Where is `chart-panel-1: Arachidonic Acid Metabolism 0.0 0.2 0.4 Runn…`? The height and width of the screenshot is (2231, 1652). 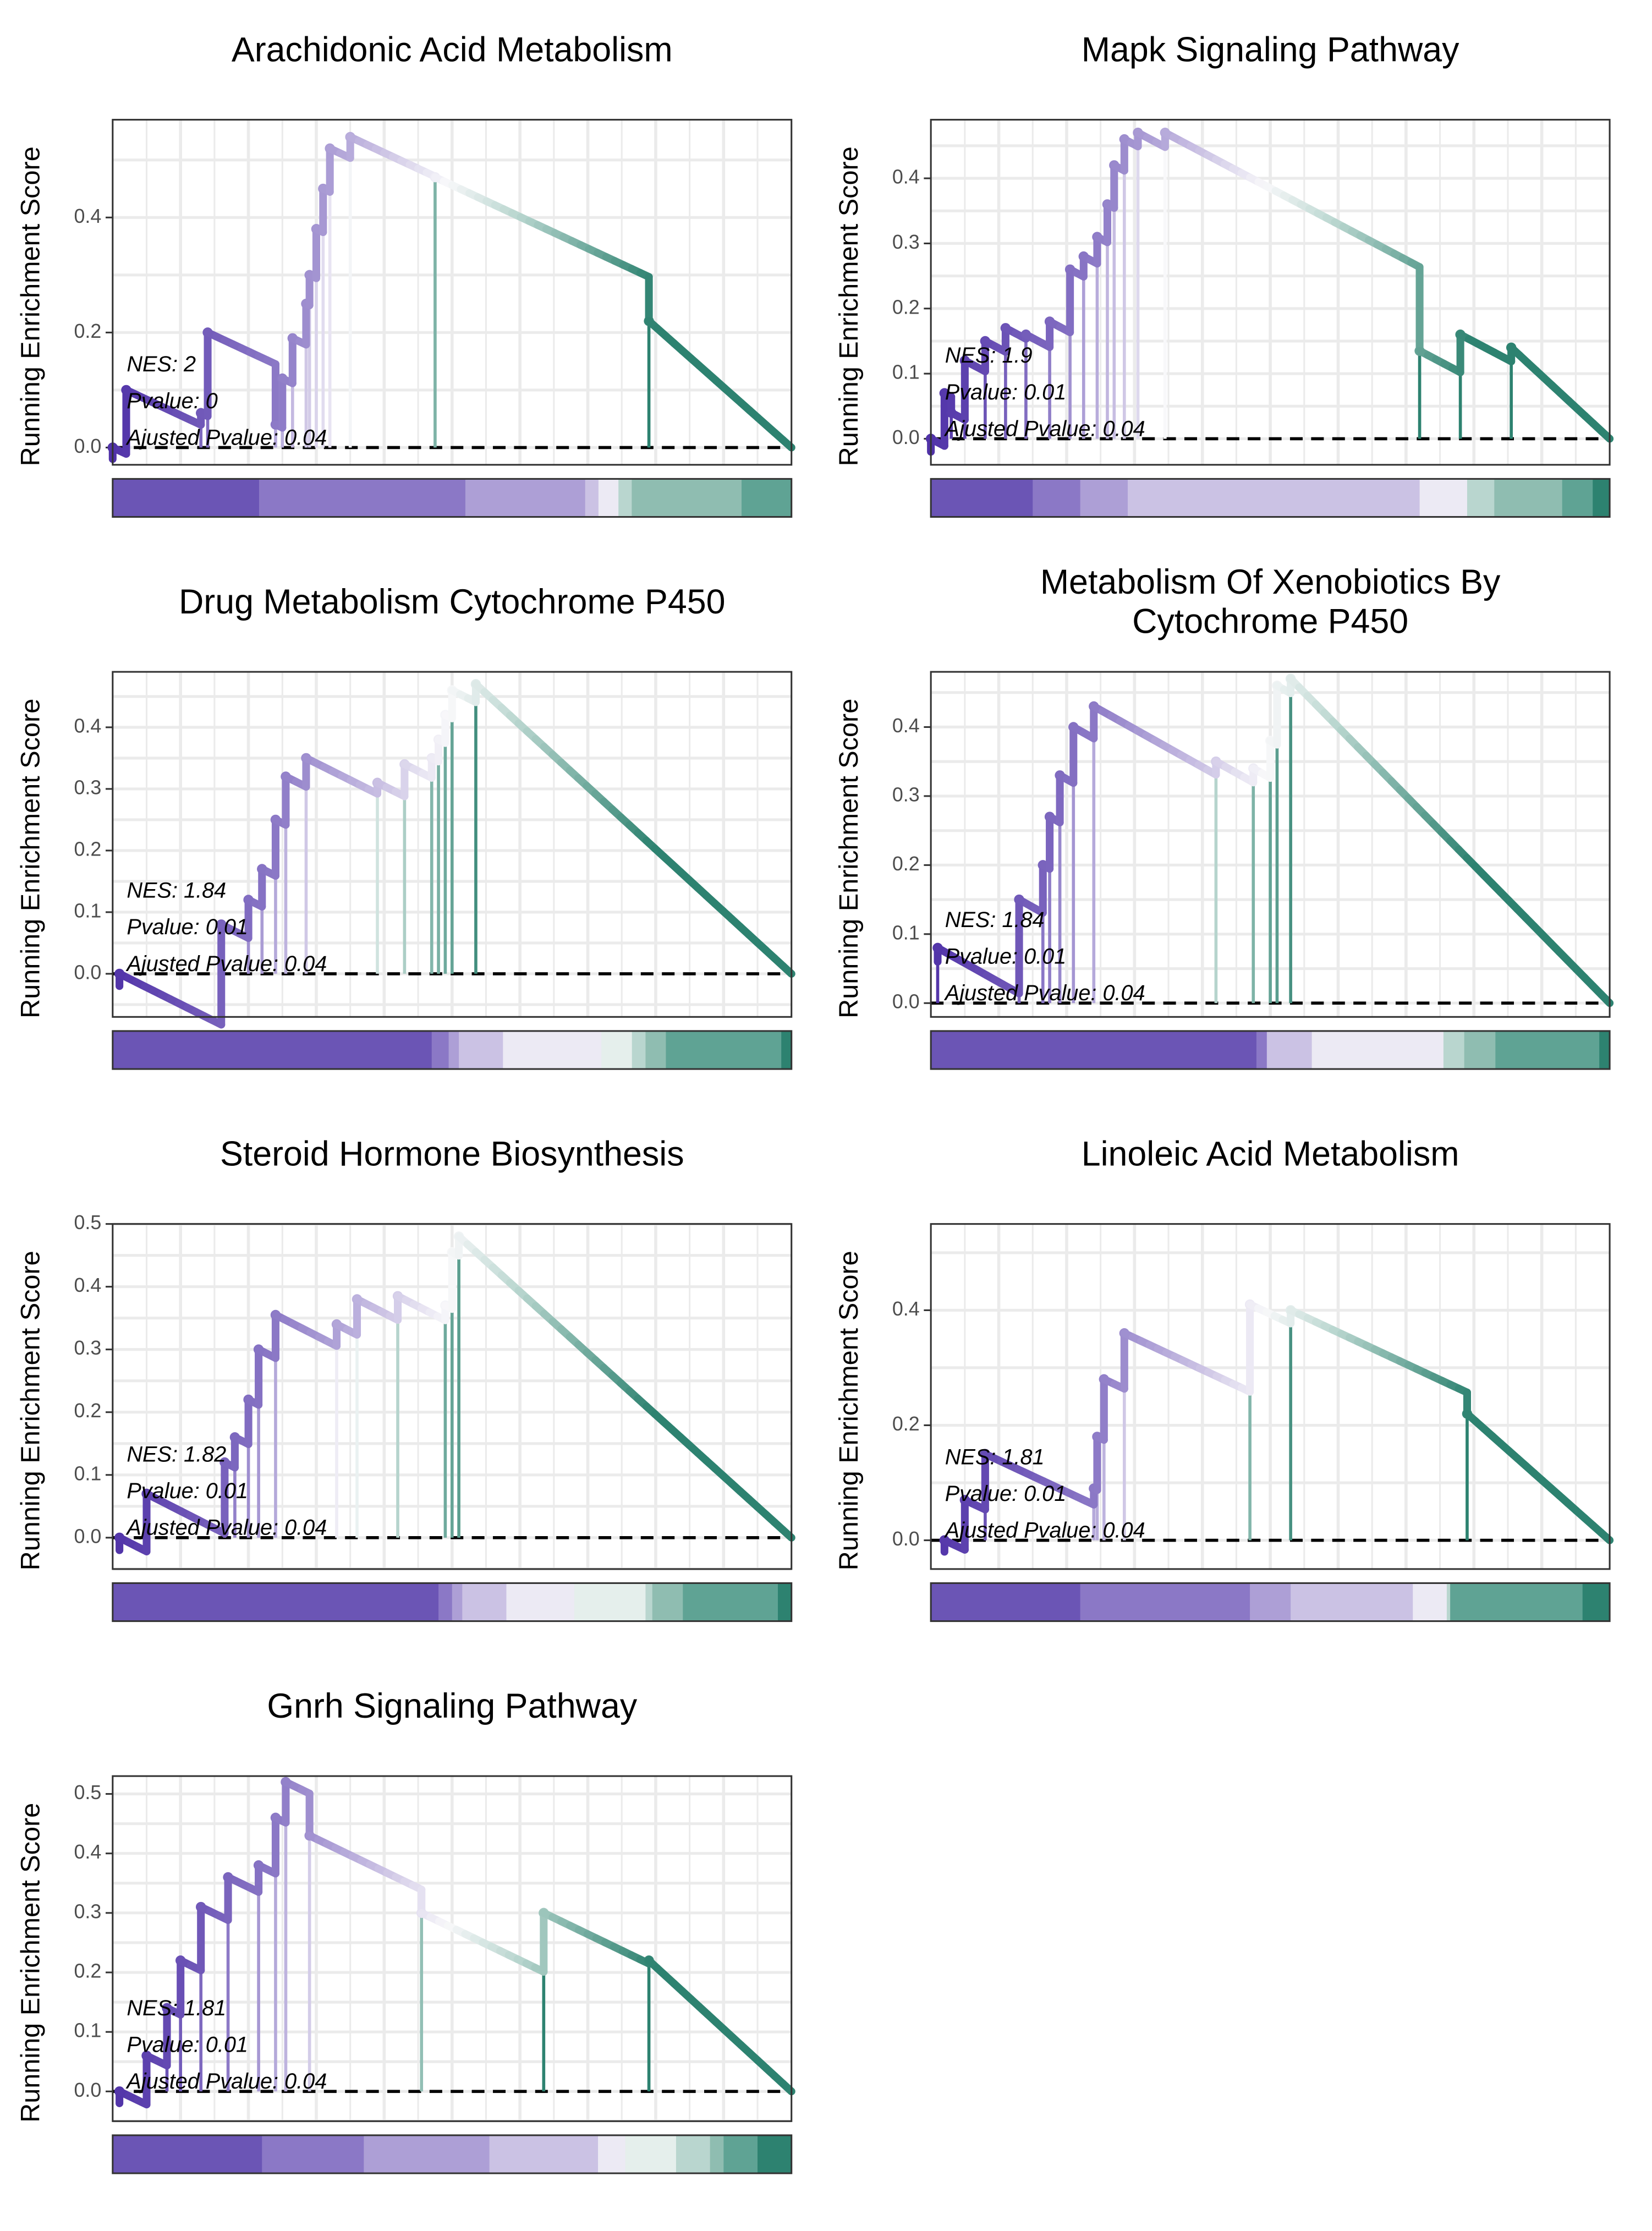 chart-panel-1: Arachidonic Acid Metabolism 0.0 0.2 0.4 Runn… is located at coordinates (405, 274).